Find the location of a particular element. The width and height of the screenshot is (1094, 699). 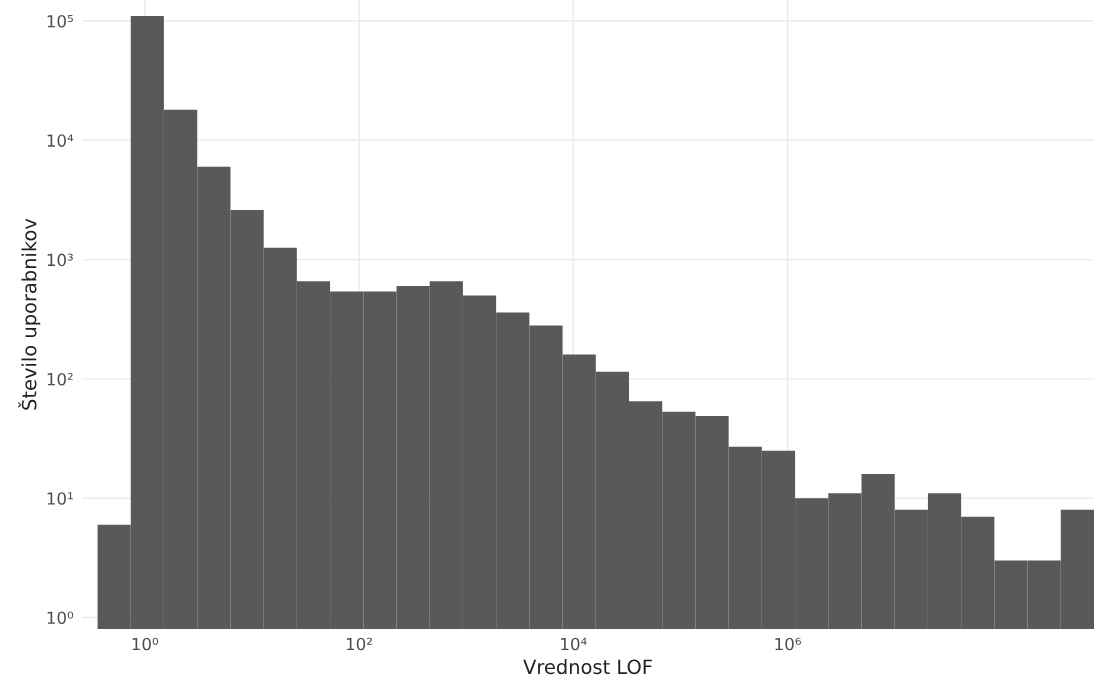

y-tick-label: 10² is located at coordinates (60, 379).